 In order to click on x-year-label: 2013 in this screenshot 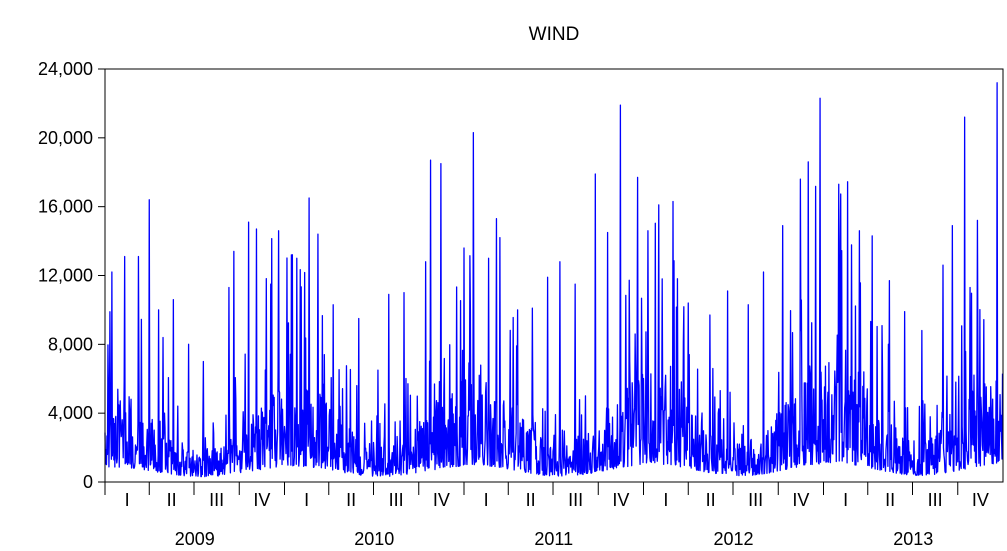, I will do `click(913, 539)`.